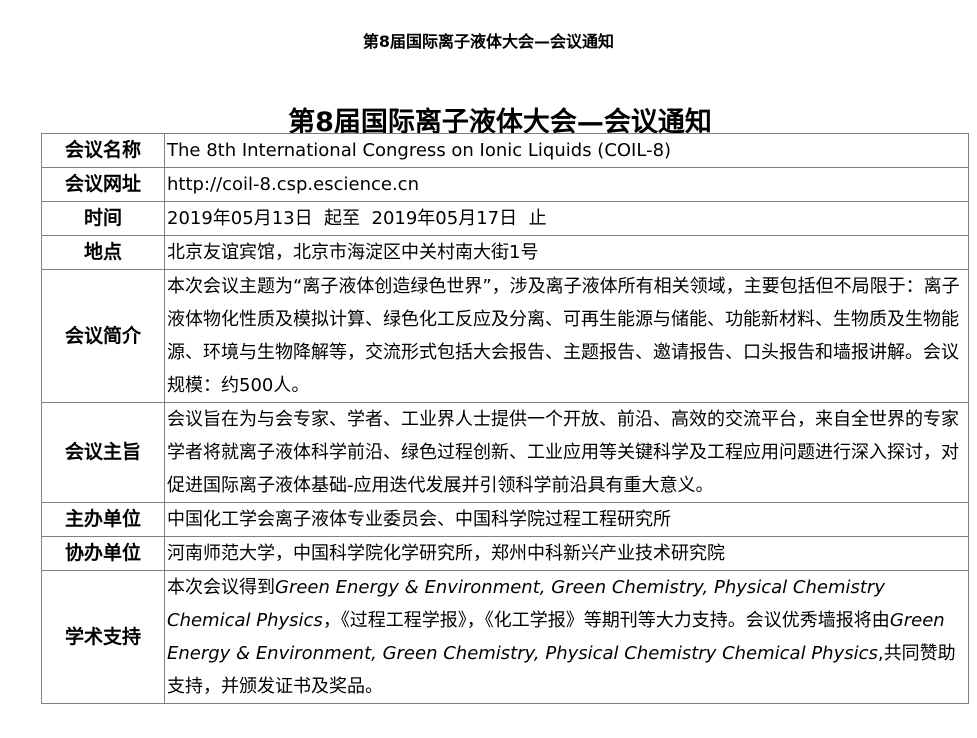 The width and height of the screenshot is (977, 738). I want to click on row-label: 会议网址, so click(103, 184).